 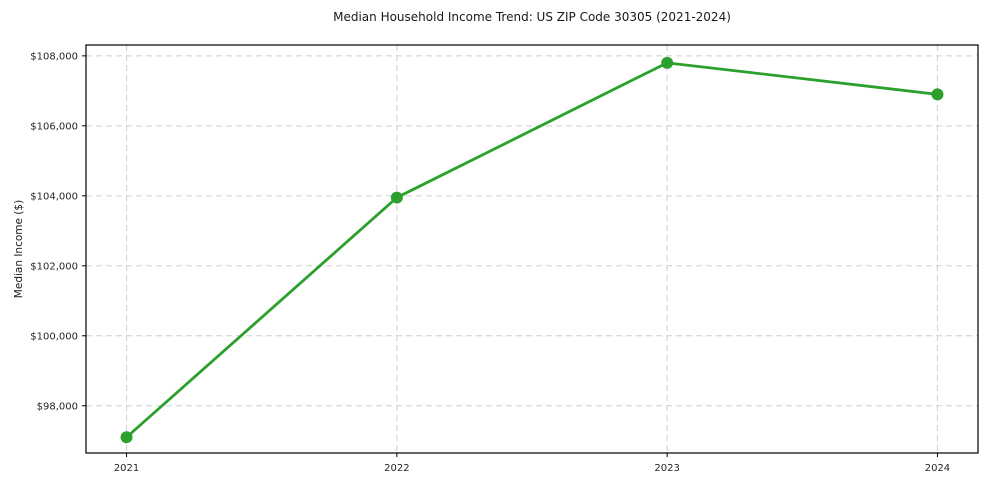 What do you see at coordinates (54, 56) in the screenshot?
I see `y-tick-label: $108,000` at bounding box center [54, 56].